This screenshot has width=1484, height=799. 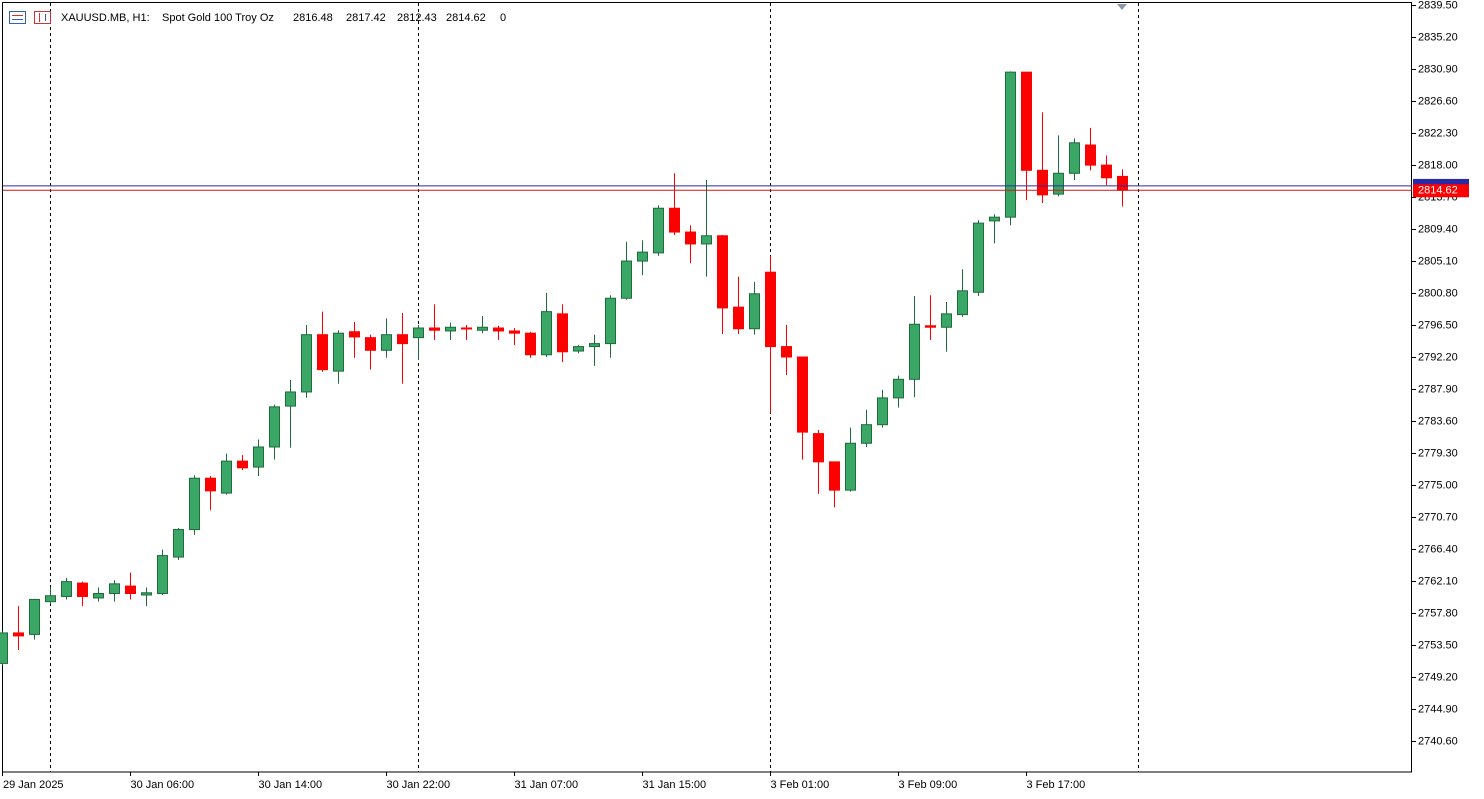 What do you see at coordinates (1438, 453) in the screenshot?
I see `y-tick-label: 2779.30` at bounding box center [1438, 453].